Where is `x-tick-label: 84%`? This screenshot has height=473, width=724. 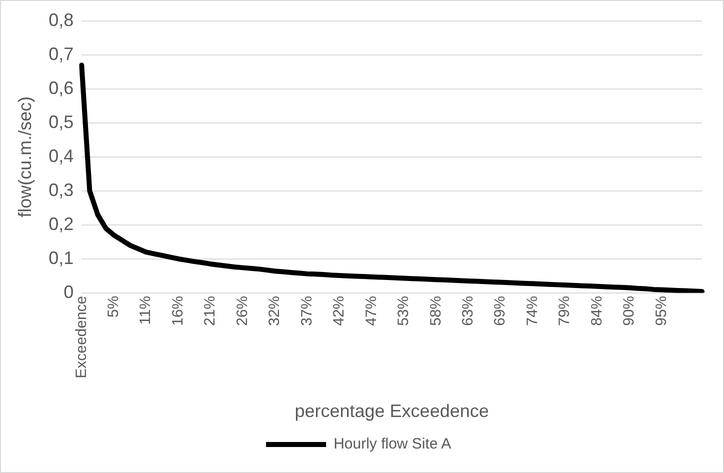
x-tick-label: 84% is located at coordinates (597, 311).